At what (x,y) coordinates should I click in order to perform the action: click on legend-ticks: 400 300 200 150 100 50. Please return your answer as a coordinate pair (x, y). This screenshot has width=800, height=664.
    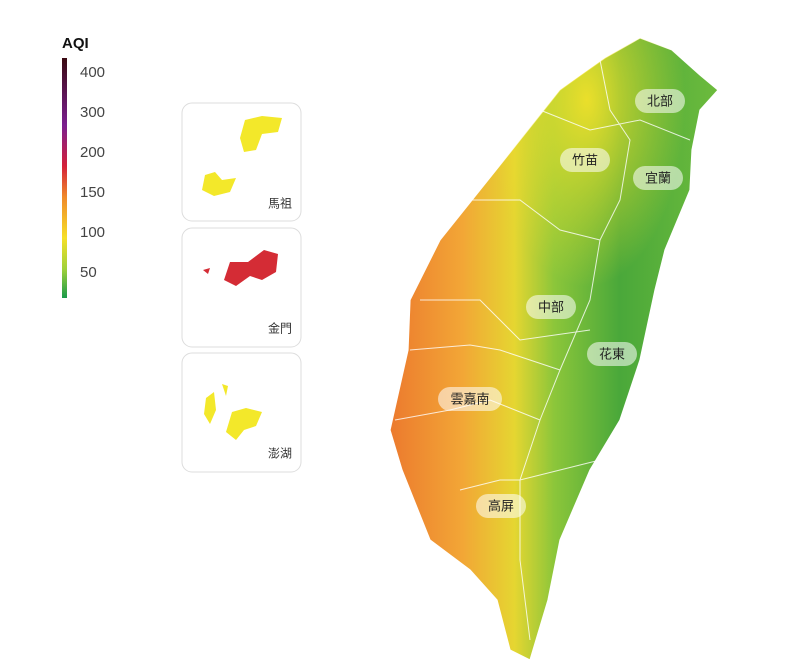
    Looking at the image, I should click on (92, 172).